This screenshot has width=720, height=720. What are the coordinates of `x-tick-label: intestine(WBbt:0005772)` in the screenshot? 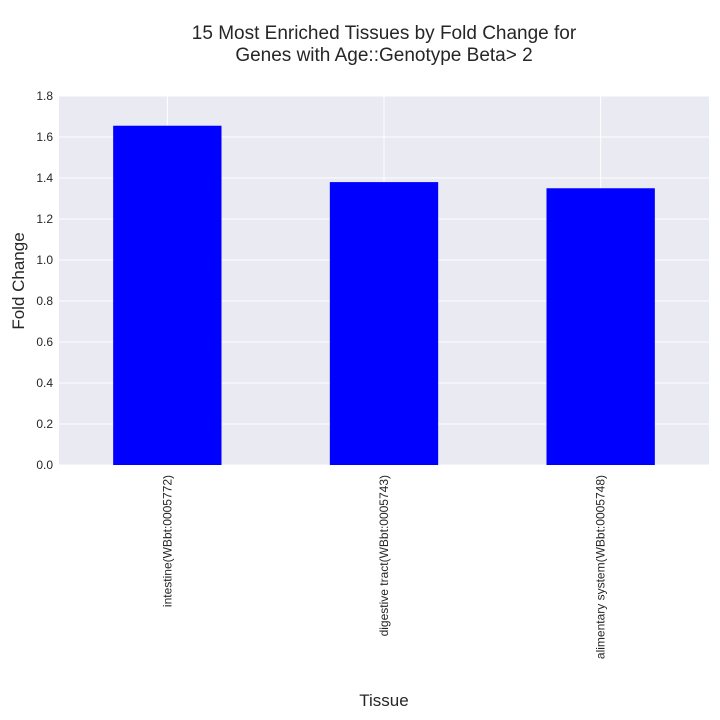 It's located at (167, 541).